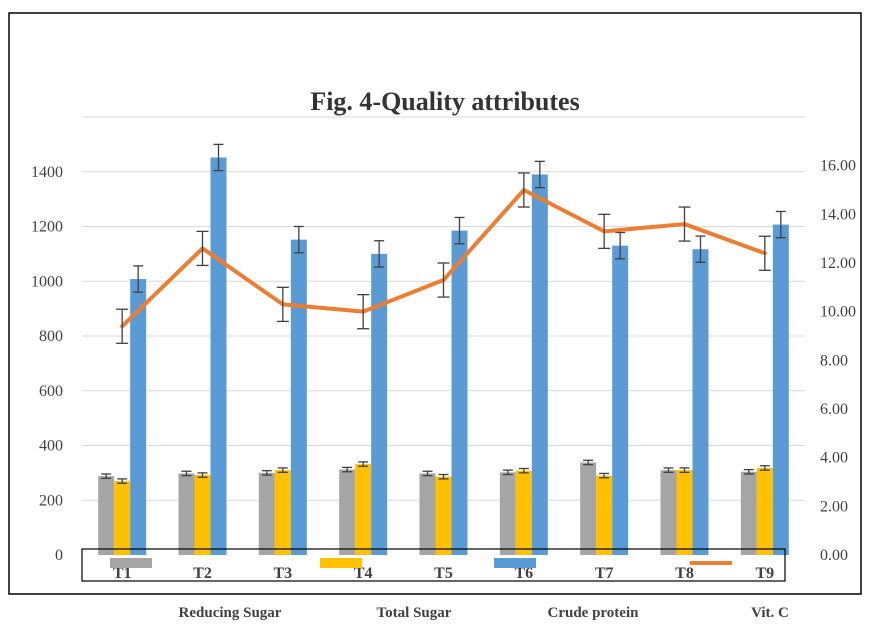 The height and width of the screenshot is (627, 873). What do you see at coordinates (444, 101) in the screenshot?
I see `chart-title: Fig. 4-Quality attributes` at bounding box center [444, 101].